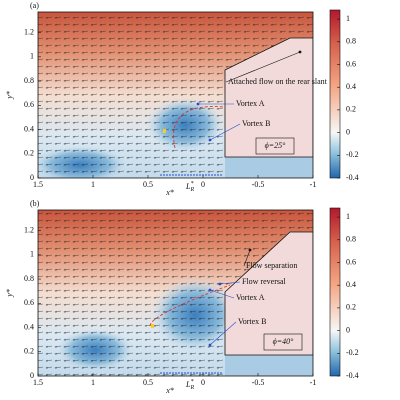  I want to click on annotation: Attached flow on the rear slant, so click(278, 81).